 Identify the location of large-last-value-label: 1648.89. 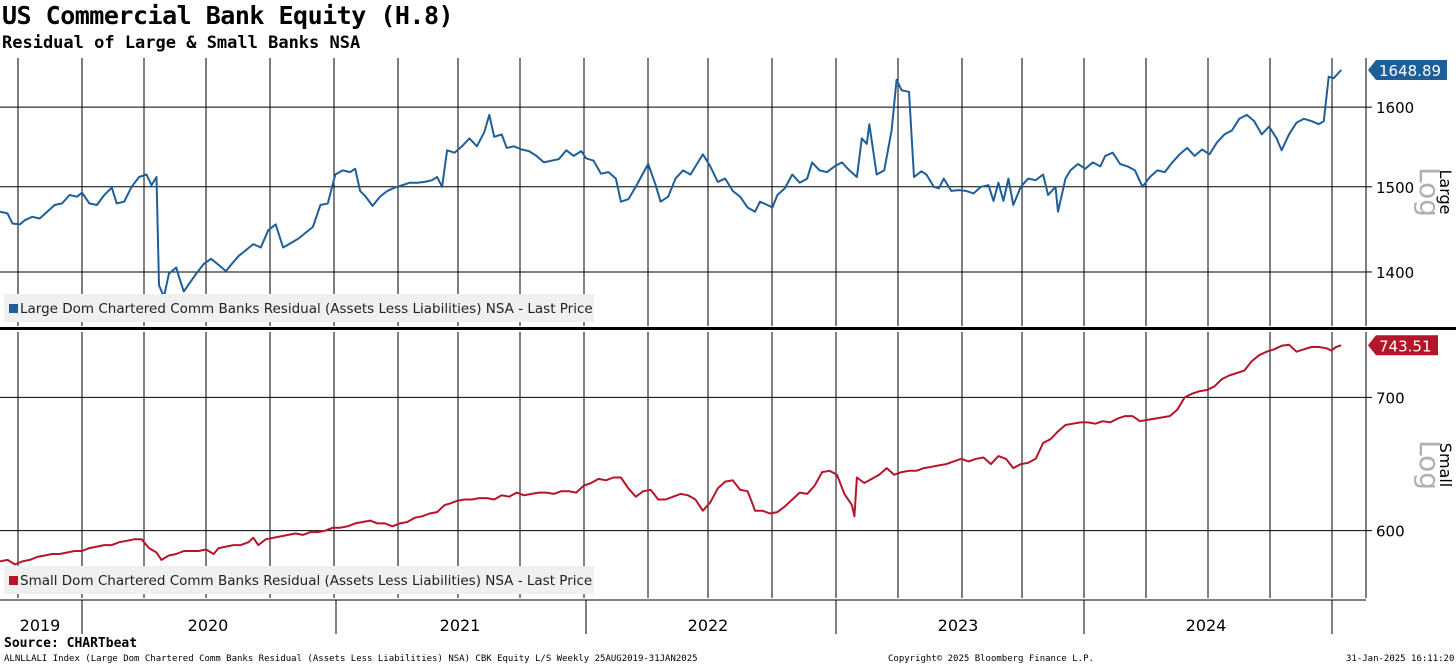
(1410, 71).